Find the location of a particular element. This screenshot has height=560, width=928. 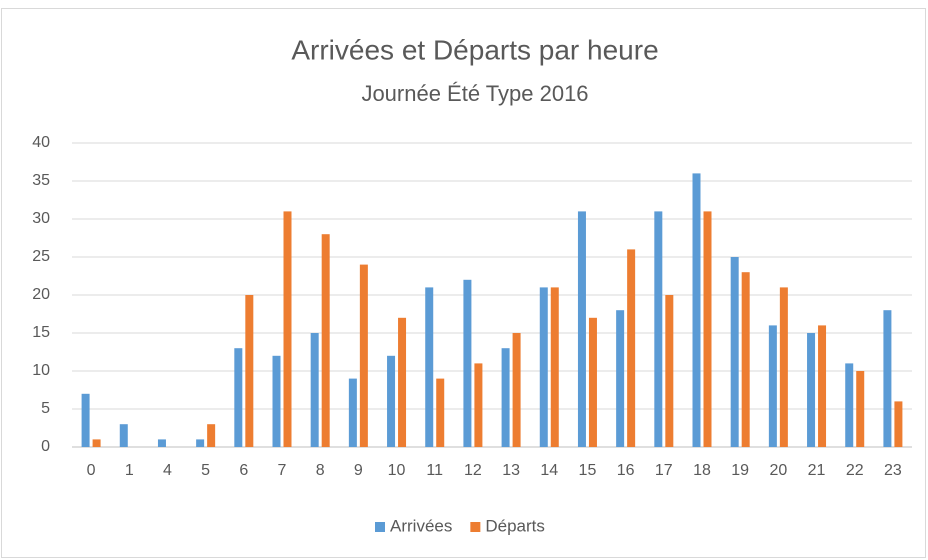

x-tick-label: 15 is located at coordinates (588, 470).